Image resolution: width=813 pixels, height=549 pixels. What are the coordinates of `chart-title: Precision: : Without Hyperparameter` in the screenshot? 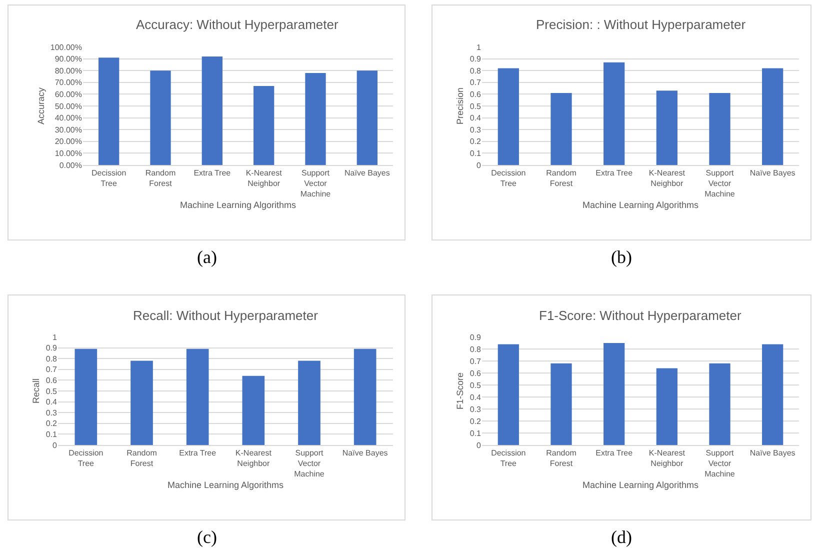 It's located at (641, 24).